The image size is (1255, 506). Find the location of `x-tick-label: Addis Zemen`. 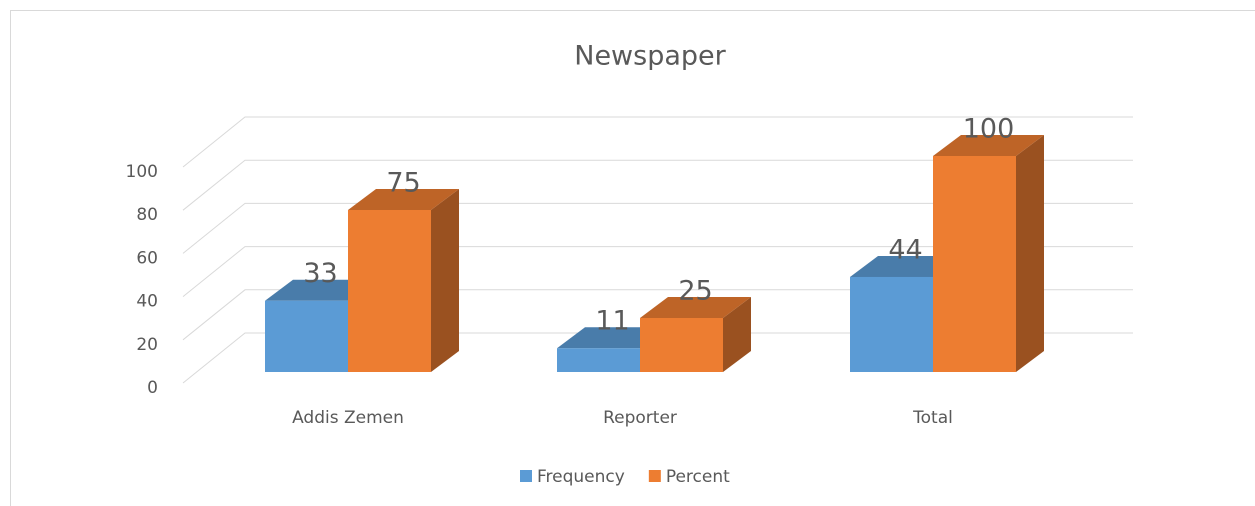

x-tick-label: Addis Zemen is located at coordinates (348, 418).